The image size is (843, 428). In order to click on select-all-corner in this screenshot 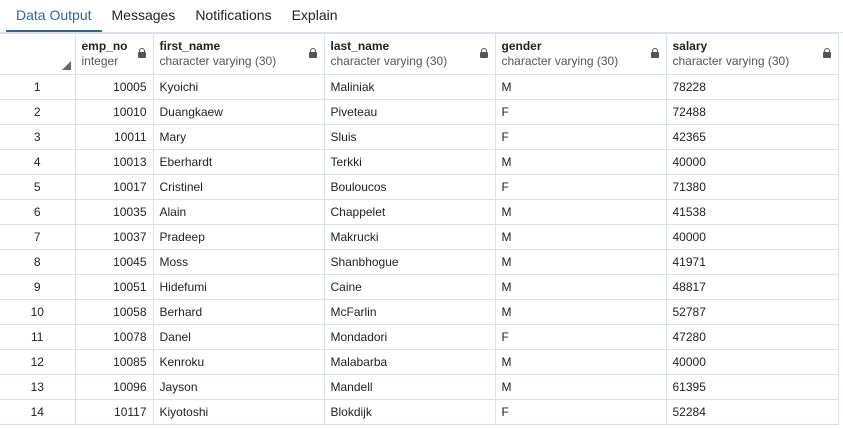, I will do `click(38, 54)`.